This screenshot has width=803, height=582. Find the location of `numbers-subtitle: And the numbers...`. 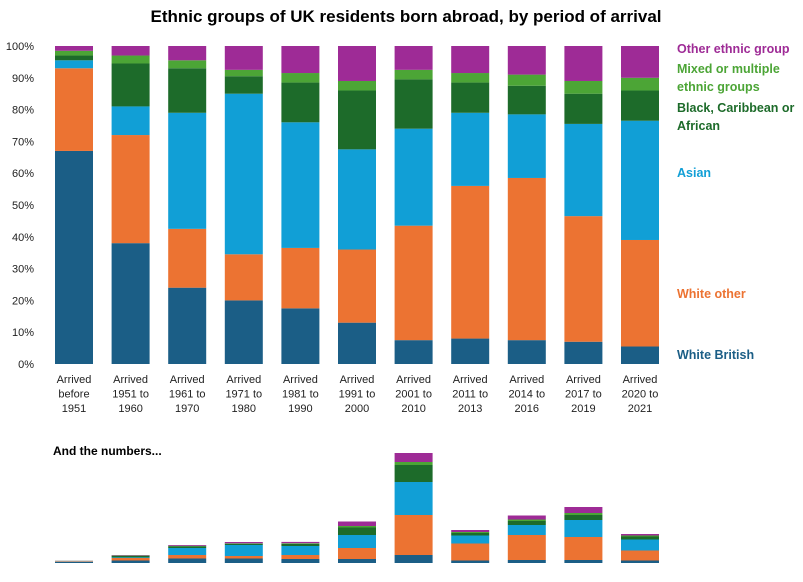

numbers-subtitle: And the numbers... is located at coordinates (107, 451).